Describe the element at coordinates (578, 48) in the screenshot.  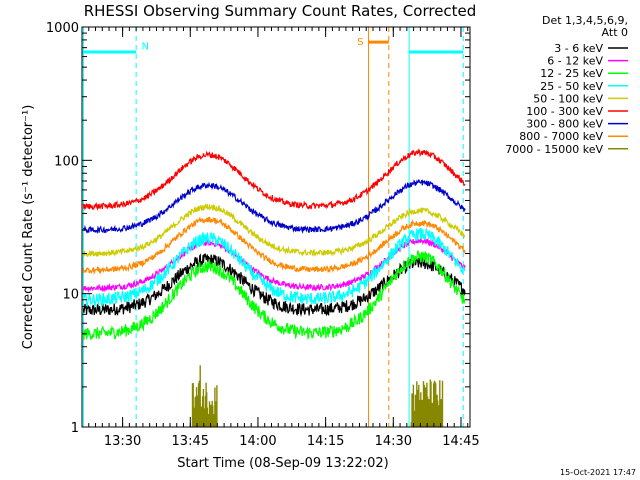
I see `legend-label-0: 3 - 6 keV` at that location.